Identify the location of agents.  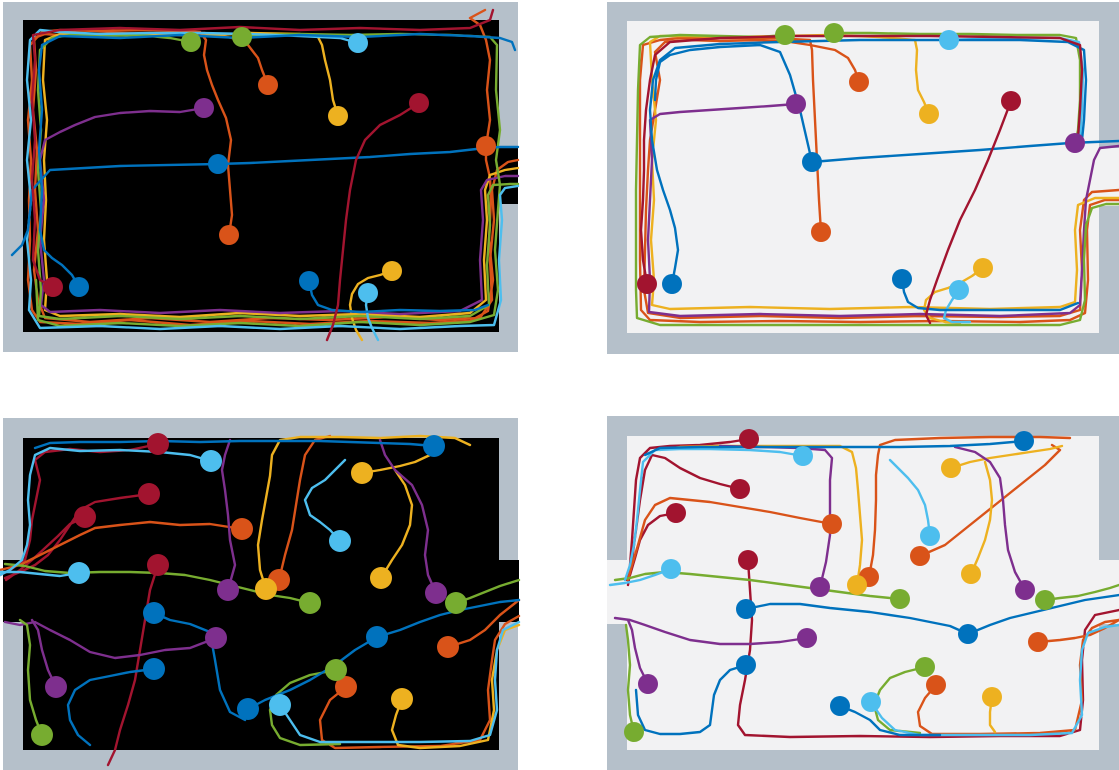
(269, 165).